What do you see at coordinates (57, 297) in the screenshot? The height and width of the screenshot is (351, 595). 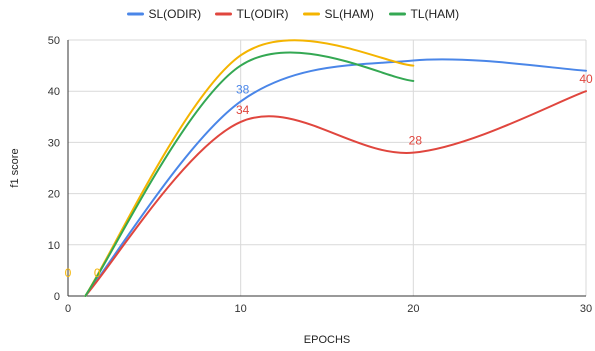 I see `y-tick-label: 0` at bounding box center [57, 297].